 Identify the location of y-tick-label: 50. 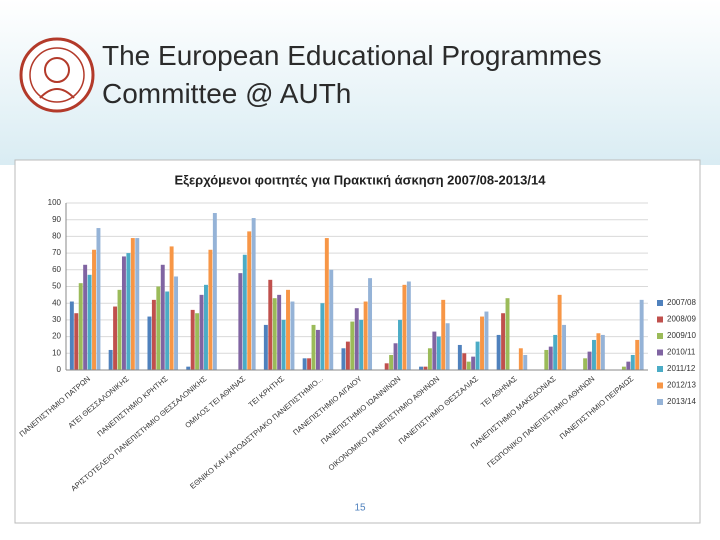
(56, 286).